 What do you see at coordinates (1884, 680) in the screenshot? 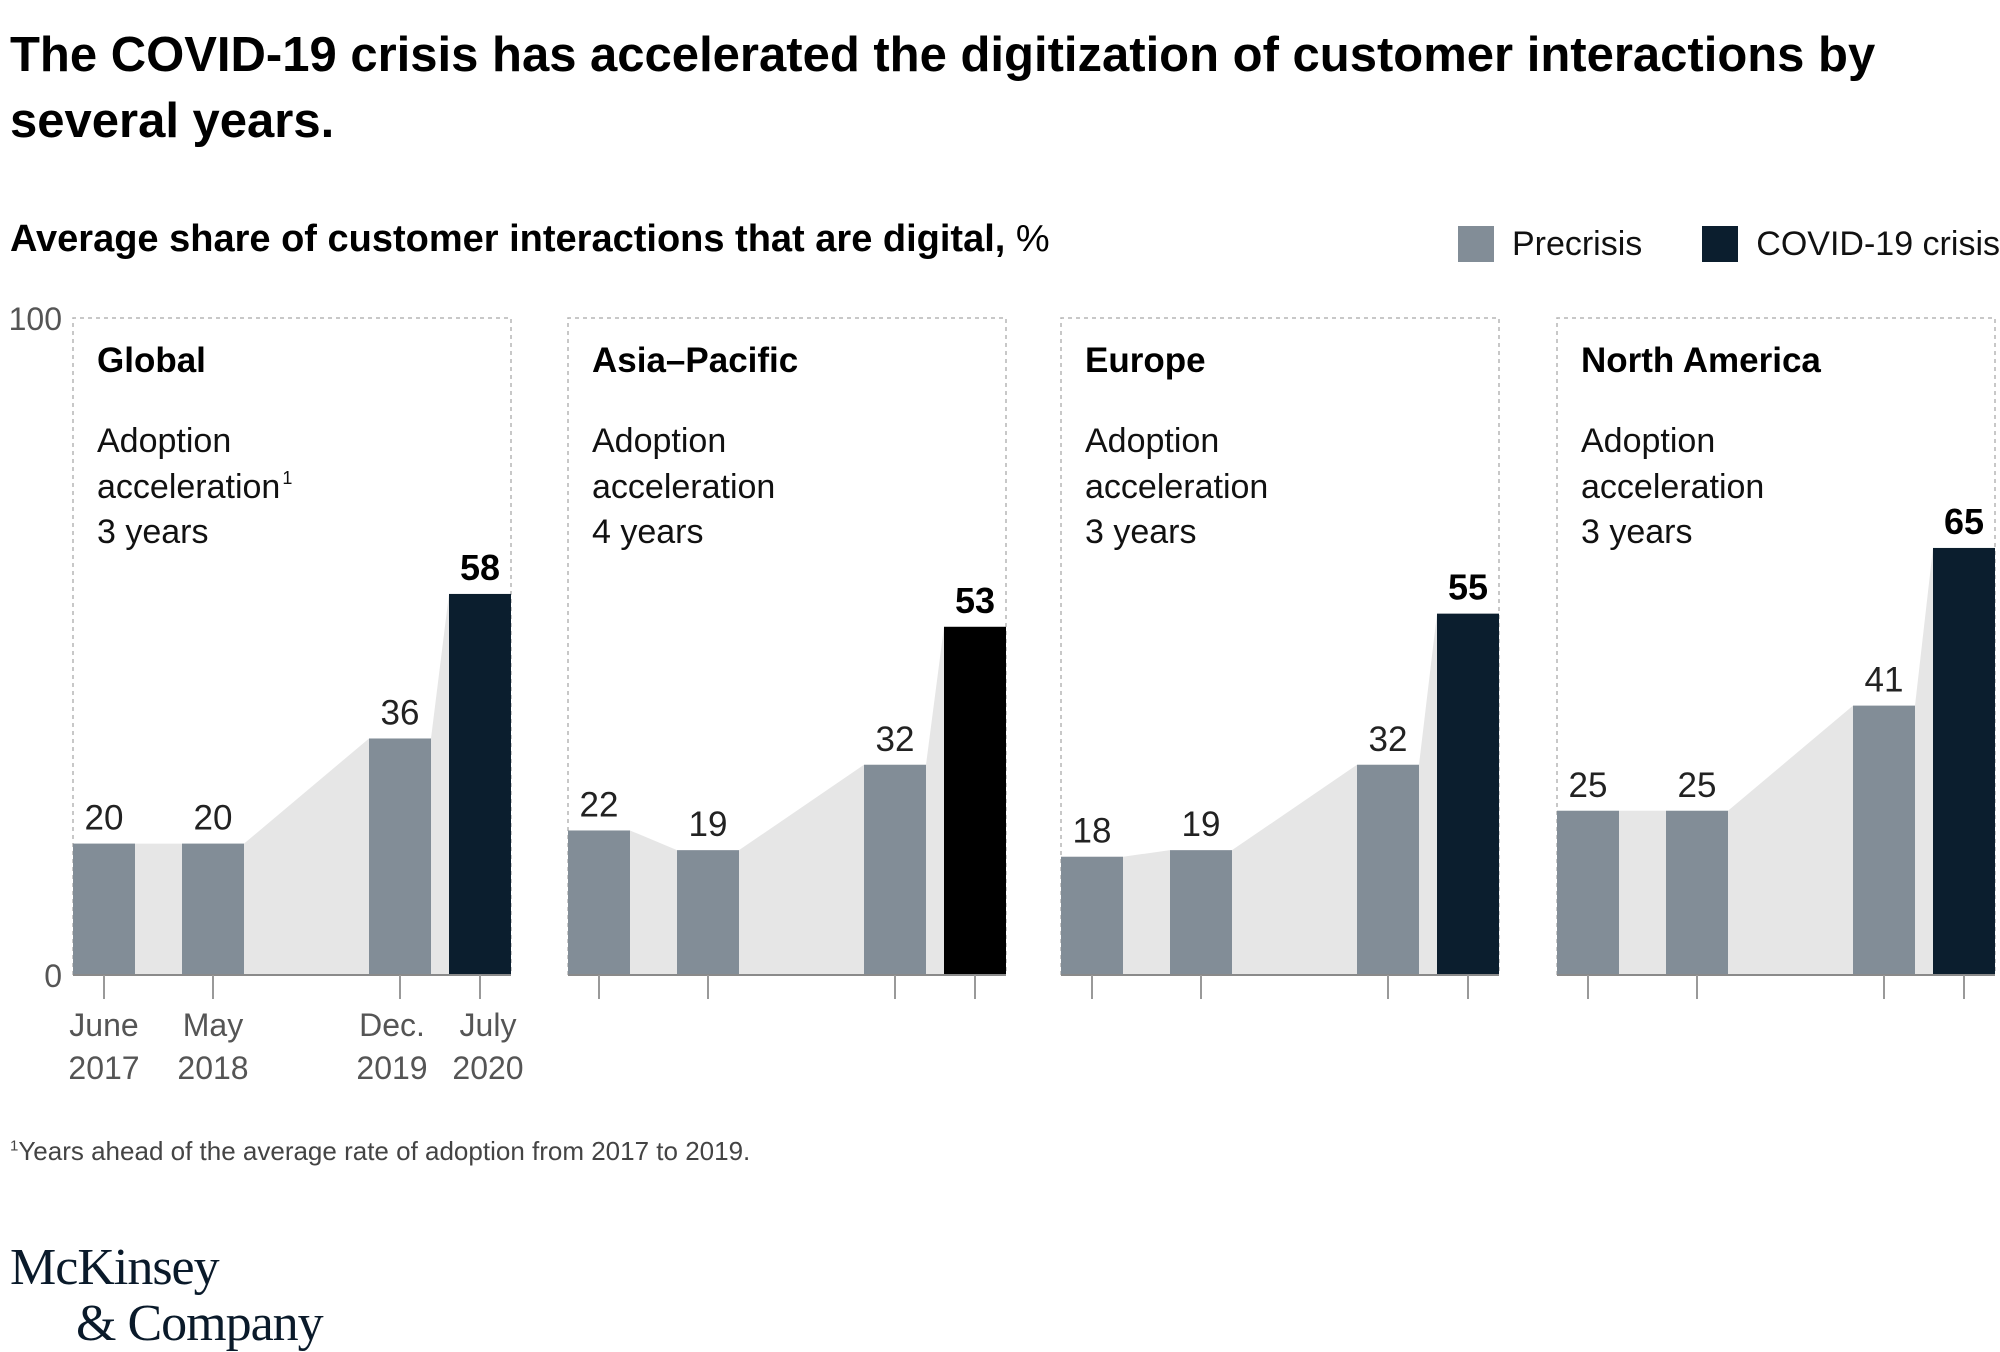
I see `data-label-north-america-3: 41` at bounding box center [1884, 680].